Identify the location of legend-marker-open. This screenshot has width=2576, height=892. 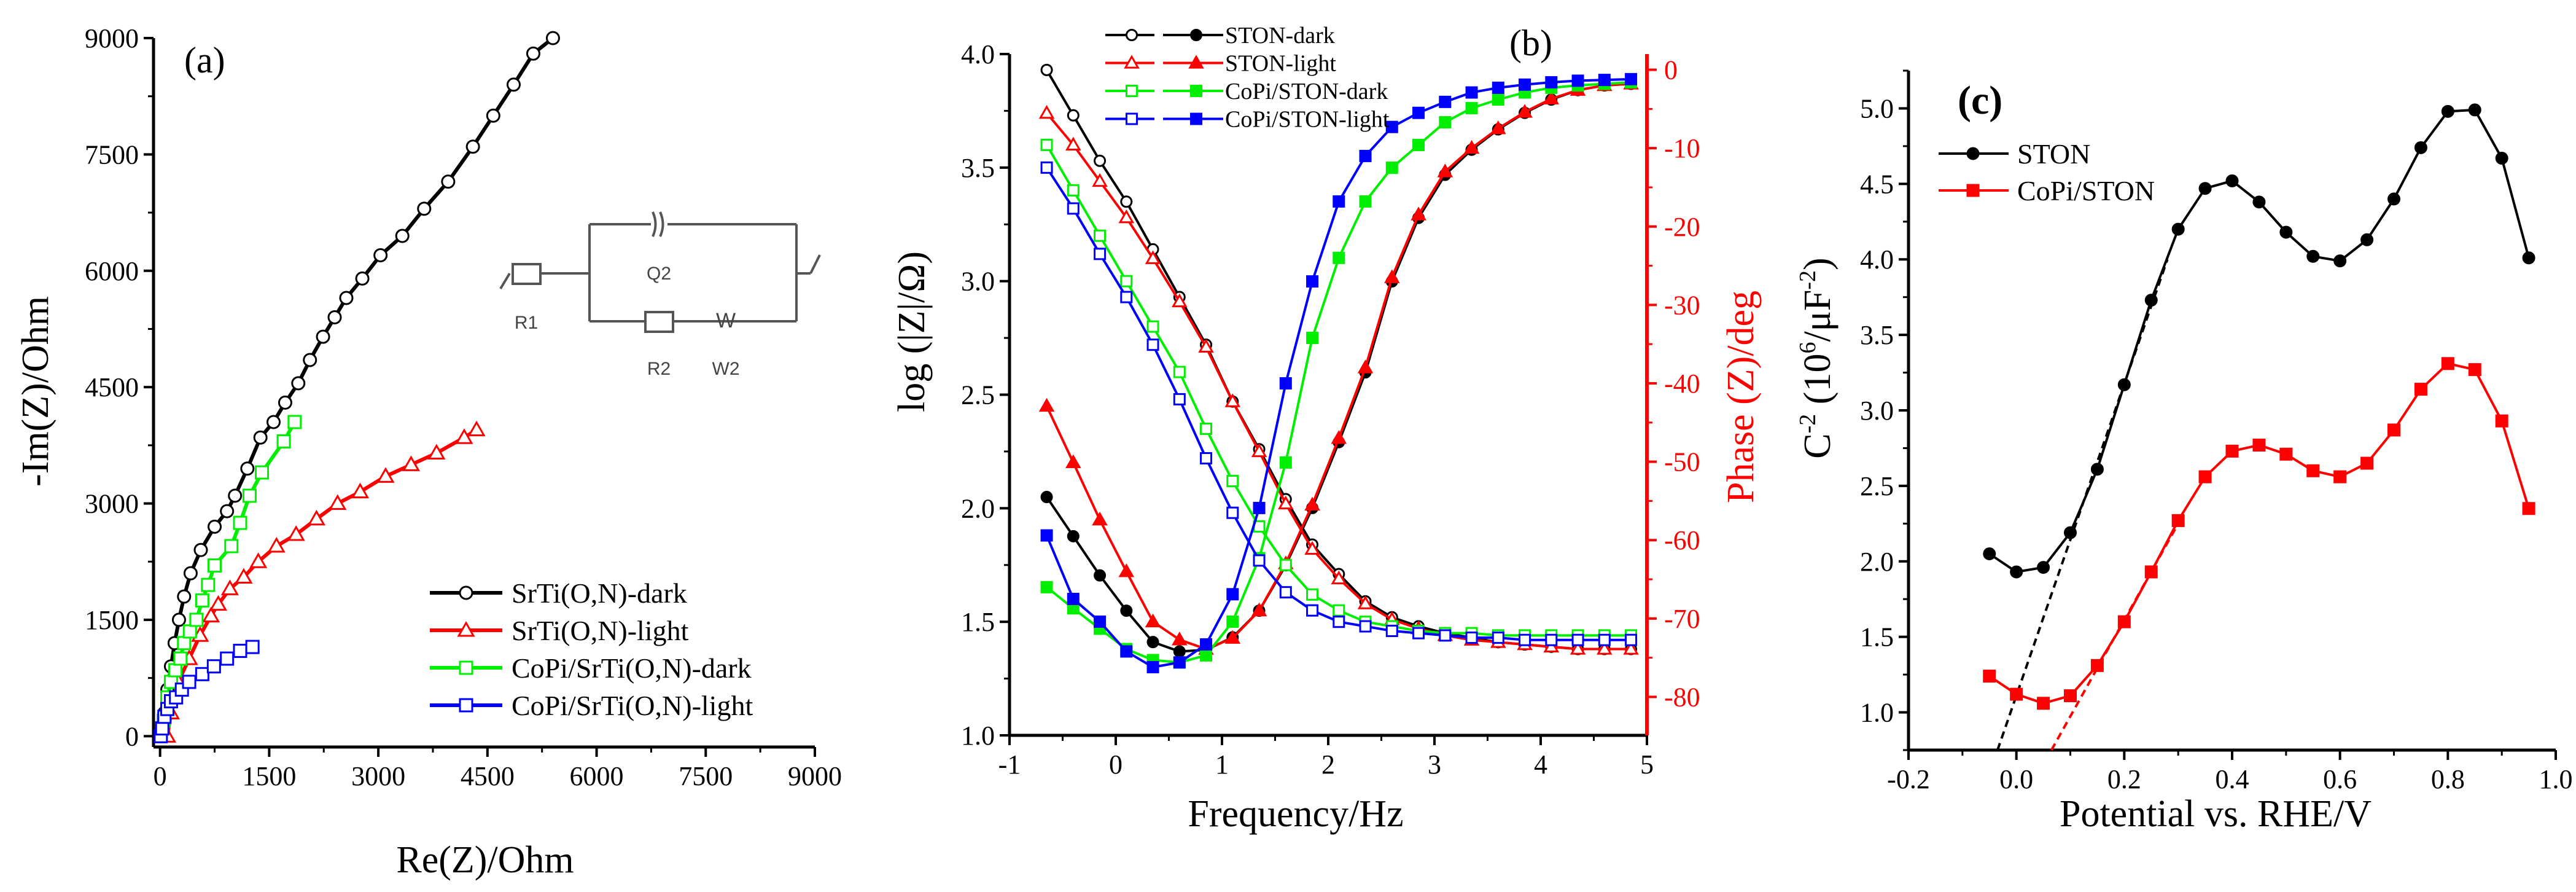
(1132, 35).